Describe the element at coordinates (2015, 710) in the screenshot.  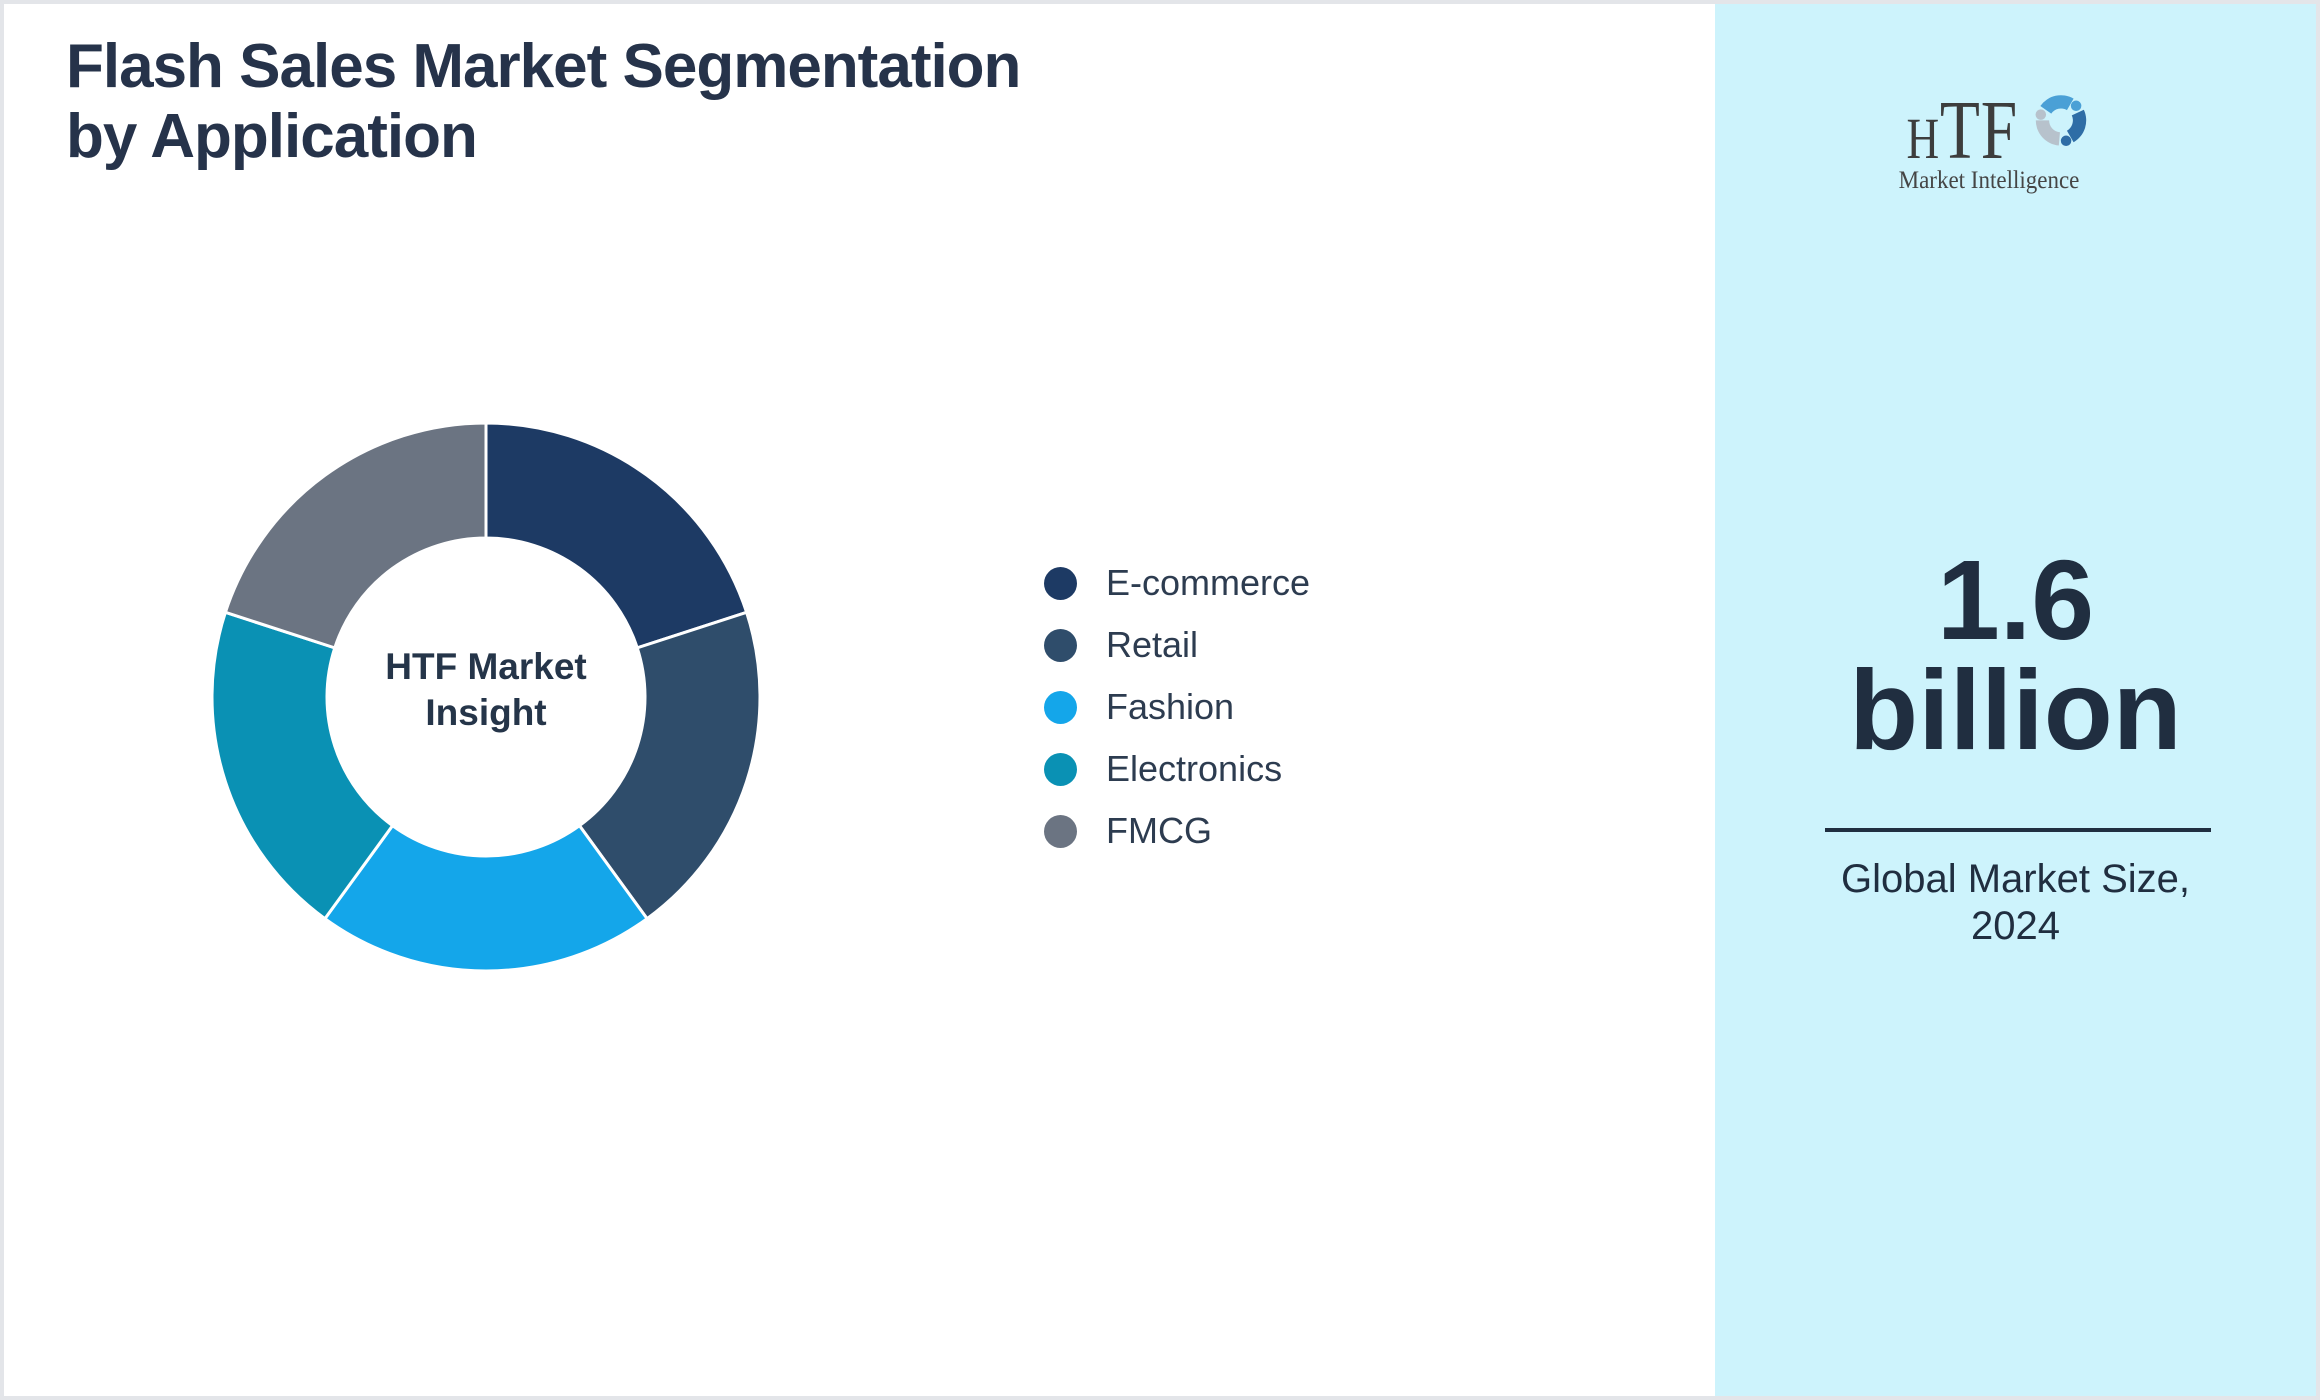
I see `stat-value-line-2: billion` at that location.